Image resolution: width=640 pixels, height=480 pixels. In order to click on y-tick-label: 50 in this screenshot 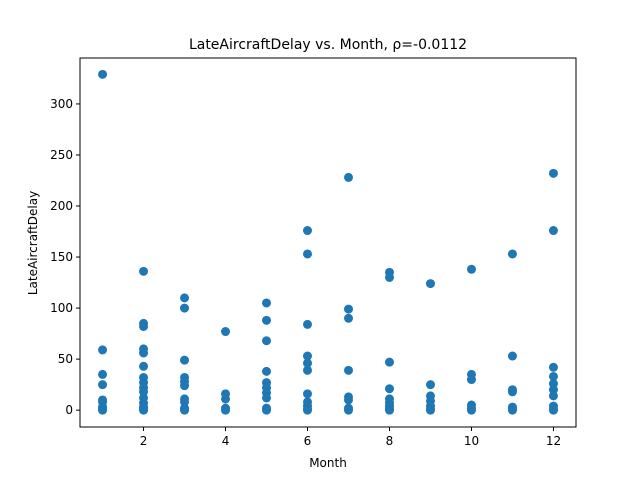, I will do `click(65, 359)`.